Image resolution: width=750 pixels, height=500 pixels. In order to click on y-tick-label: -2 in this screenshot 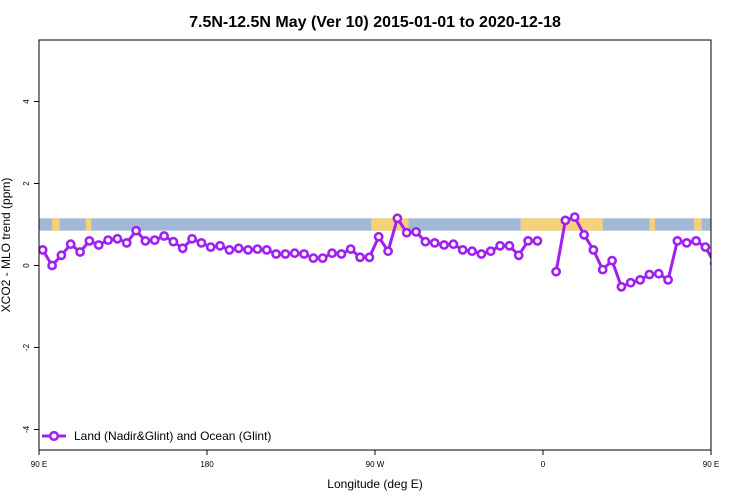, I will do `click(26, 347)`.